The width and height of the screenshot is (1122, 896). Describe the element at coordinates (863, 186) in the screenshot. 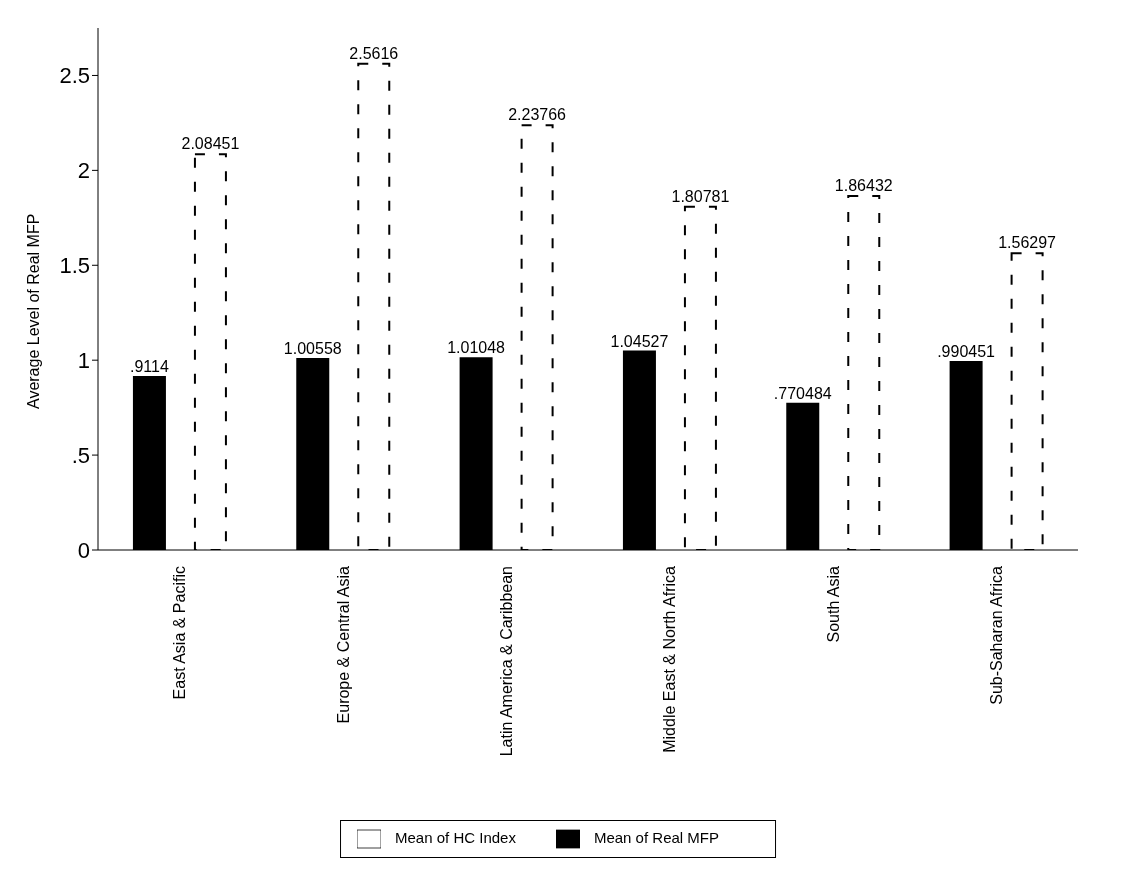

I see `data-label: 1.86432` at that location.